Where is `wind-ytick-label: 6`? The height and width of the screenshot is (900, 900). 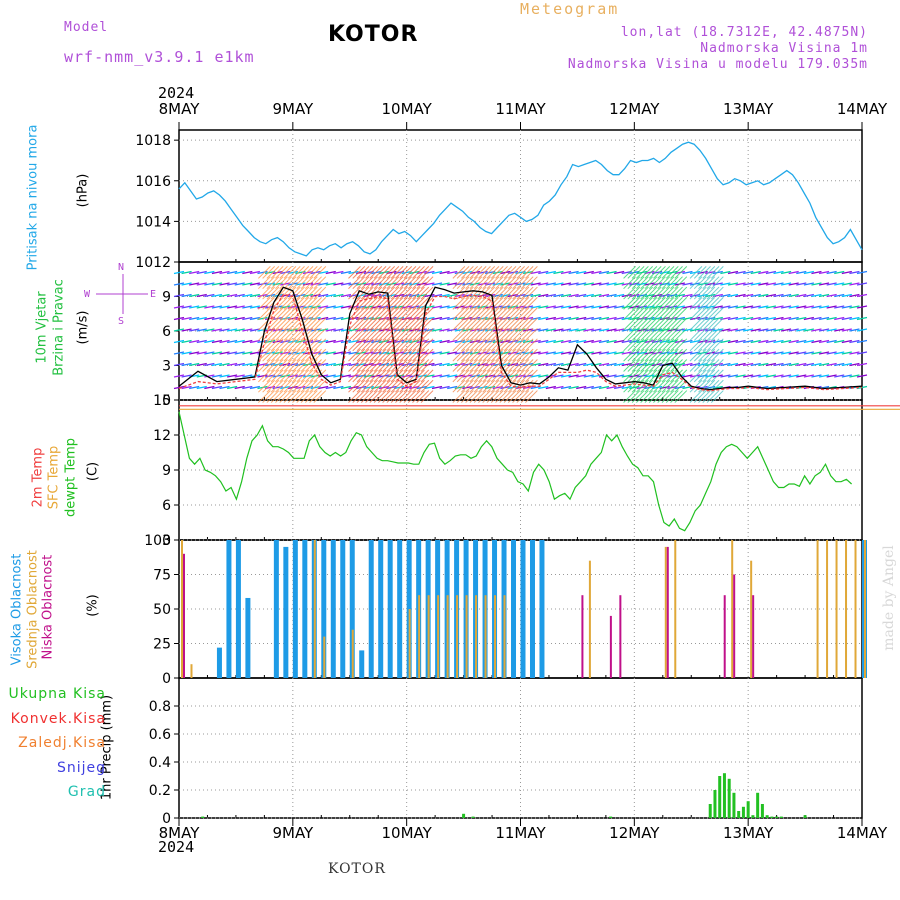
wind-ytick-label: 6 is located at coordinates (166, 332).